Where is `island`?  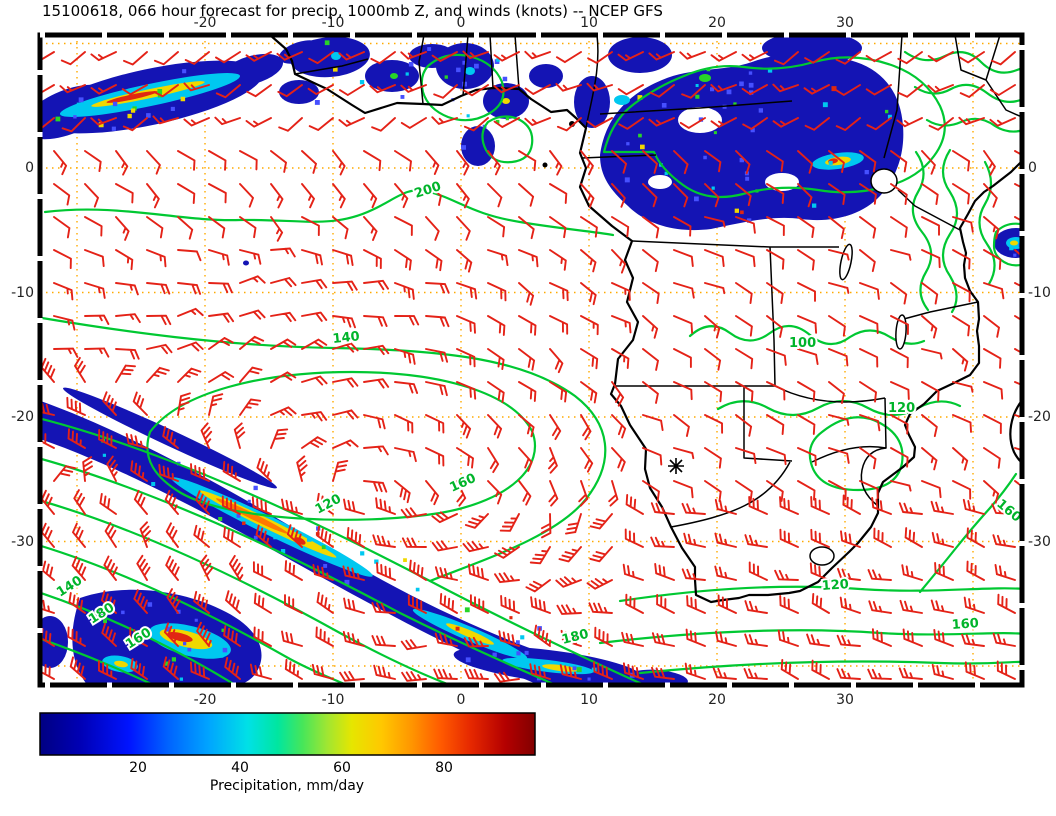
island is located at coordinates (545, 165).